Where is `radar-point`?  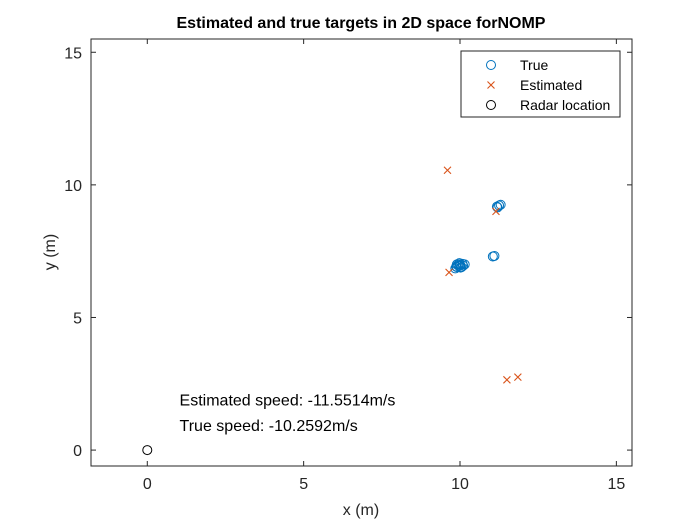
radar-point is located at coordinates (147, 450).